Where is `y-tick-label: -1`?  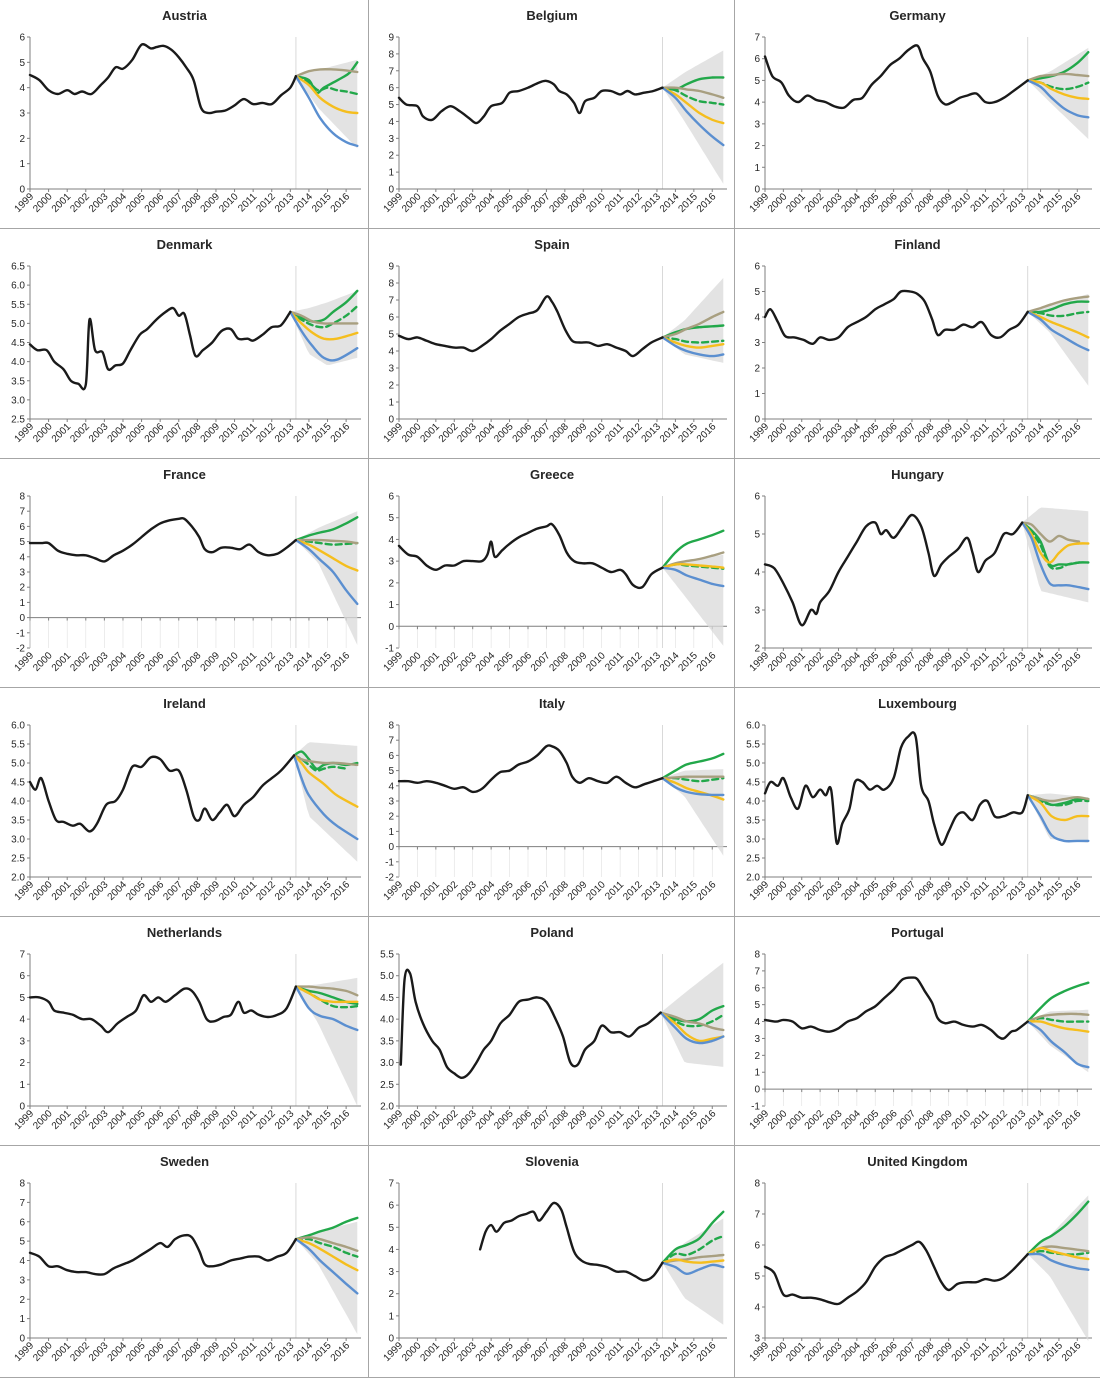
y-tick-label: -1 is located at coordinates (389, 649).